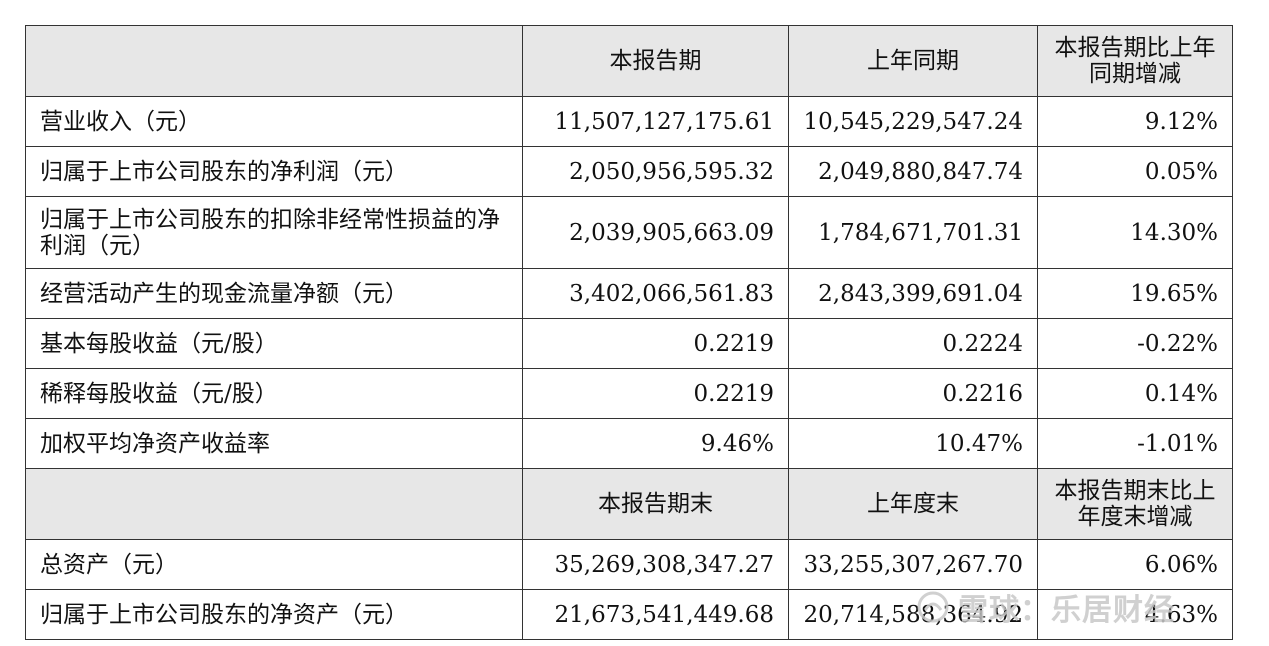  Describe the element at coordinates (913, 614) in the screenshot. I see `prior-value: 20,714,588,364.92` at that location.